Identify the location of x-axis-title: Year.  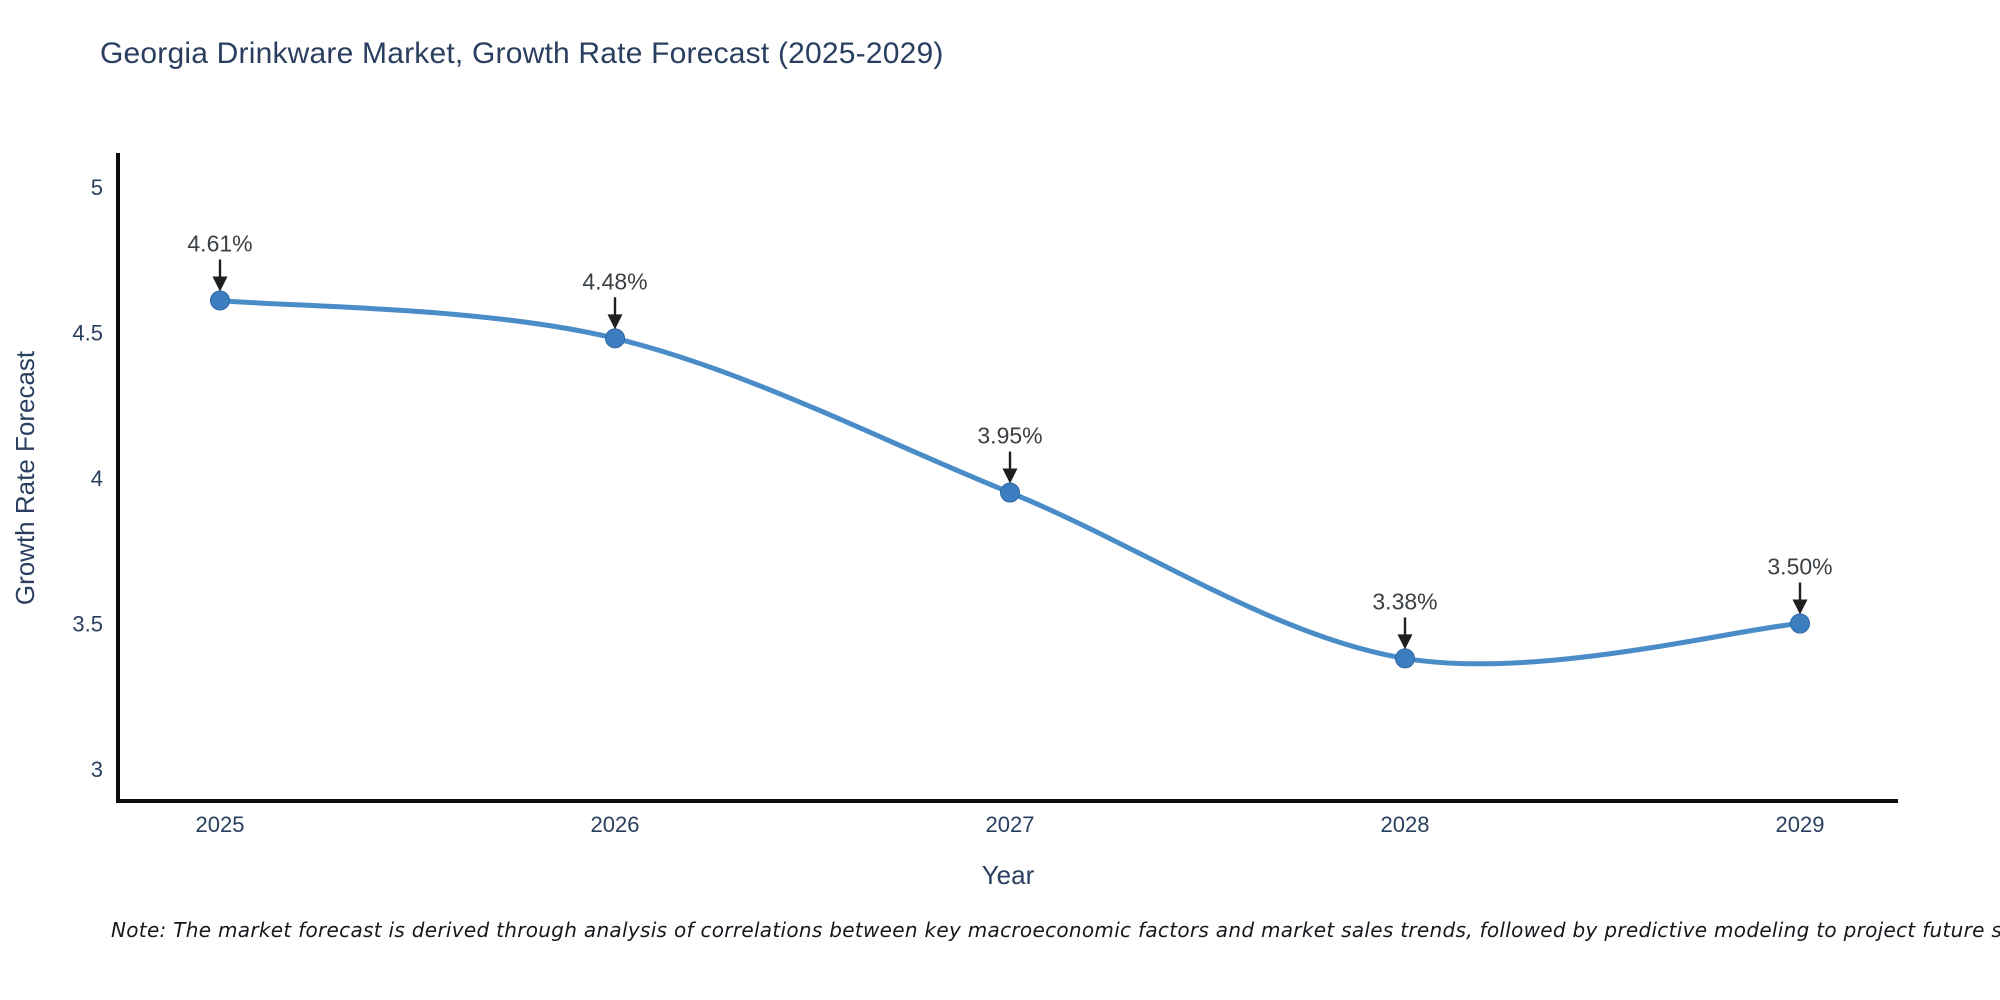
(1008, 875).